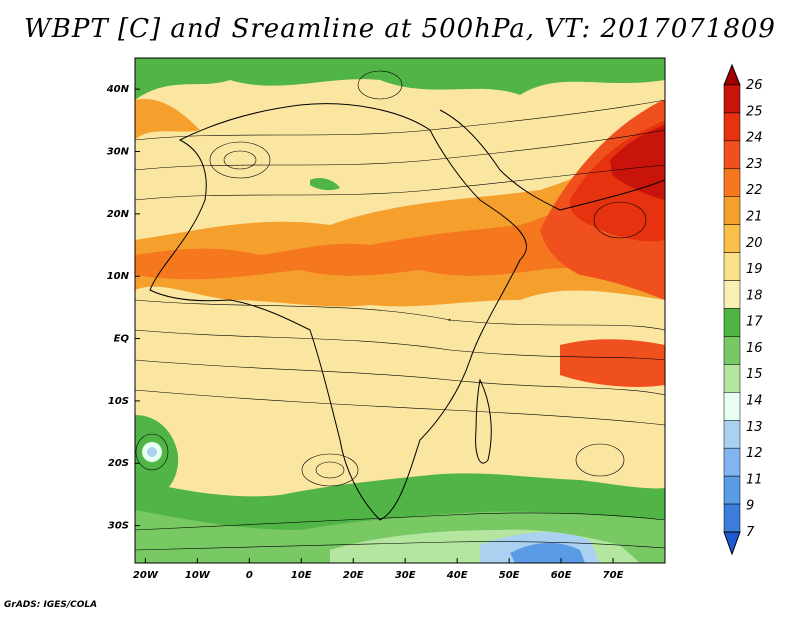 This screenshot has height=618, width=800. I want to click on lon-label: 30E, so click(405, 575).